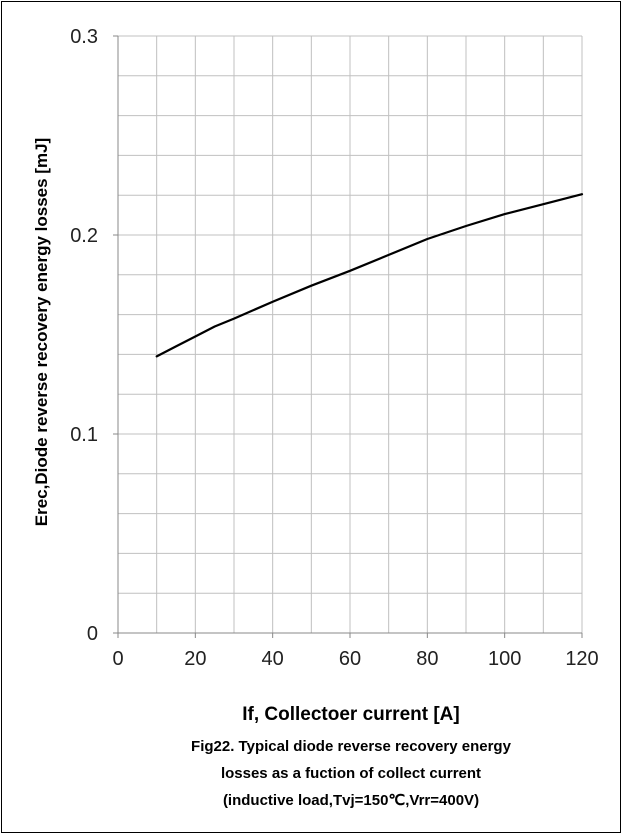  I want to click on x-tick-label: 20, so click(195, 659).